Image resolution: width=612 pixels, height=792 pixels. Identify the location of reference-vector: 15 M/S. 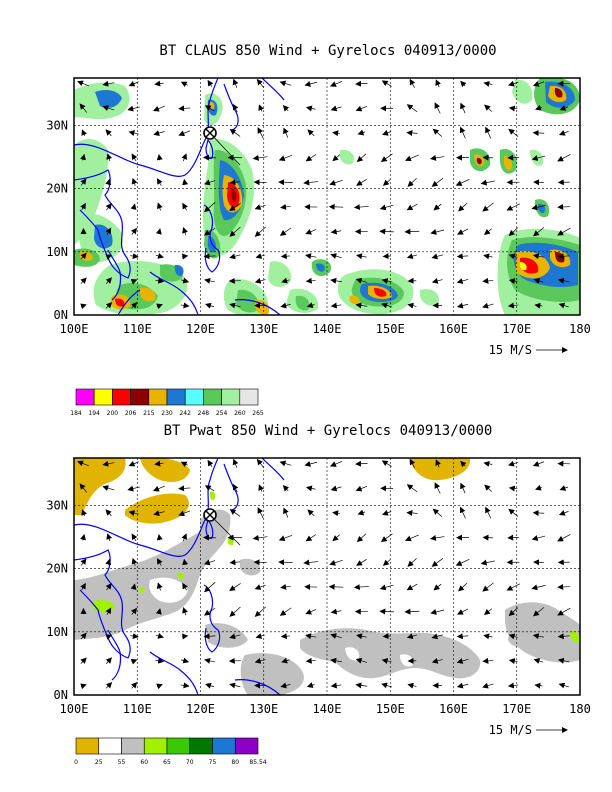
(528, 350).